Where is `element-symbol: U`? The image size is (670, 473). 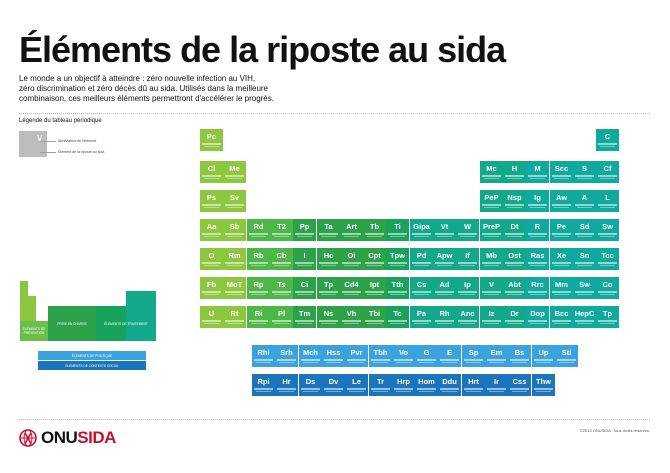 element-symbol: U is located at coordinates (211, 313).